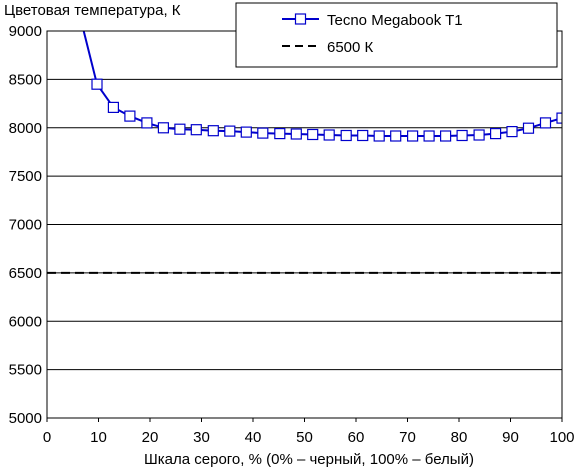 The width and height of the screenshot is (574, 474). Describe the element at coordinates (510, 437) in the screenshot. I see `x-tick-label: 90` at that location.